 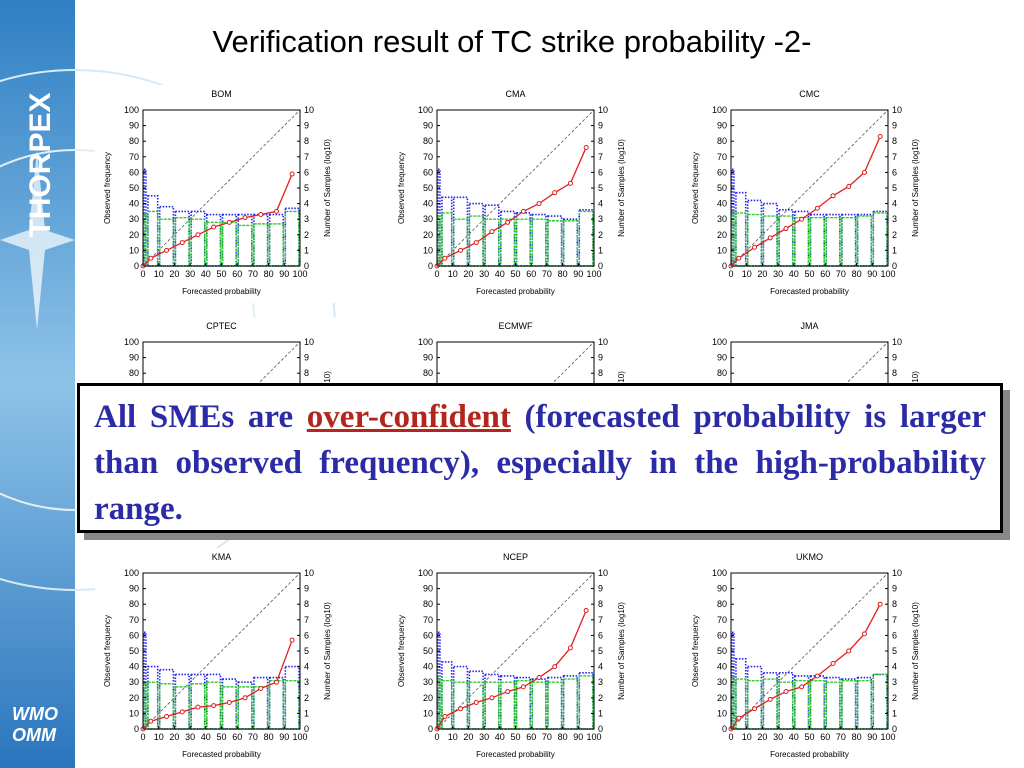 I want to click on y2-axis-label: Number of Samples (log10), so click(x=327, y=188).